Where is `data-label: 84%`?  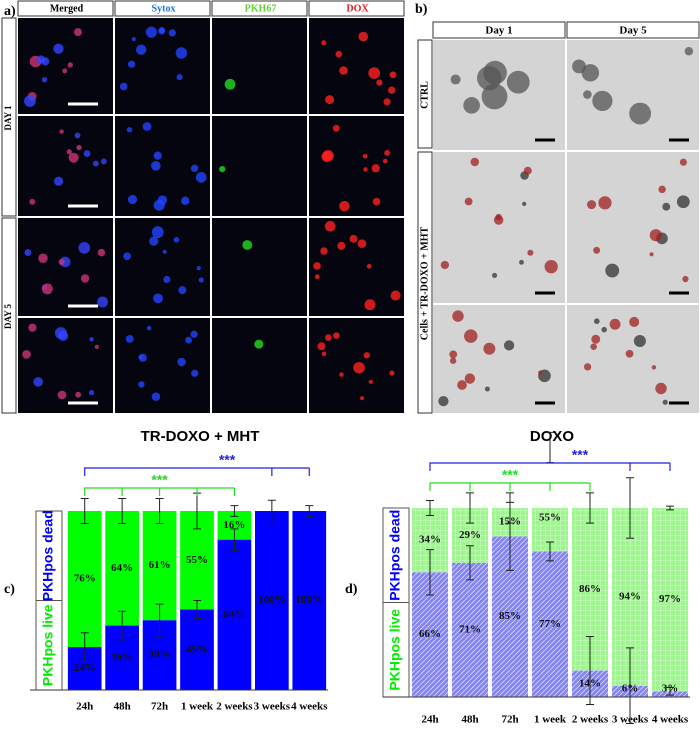
data-label: 84% is located at coordinates (234, 614).